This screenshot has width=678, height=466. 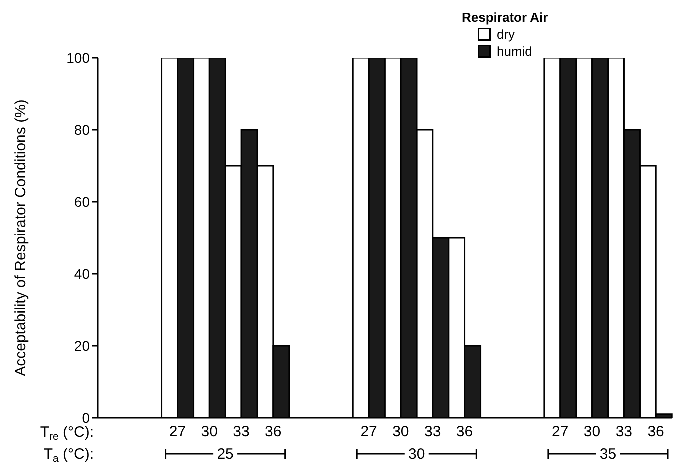 What do you see at coordinates (21, 238) in the screenshot?
I see `y-axis-title: Acceptability of Respirator Conditions (%)` at bounding box center [21, 238].